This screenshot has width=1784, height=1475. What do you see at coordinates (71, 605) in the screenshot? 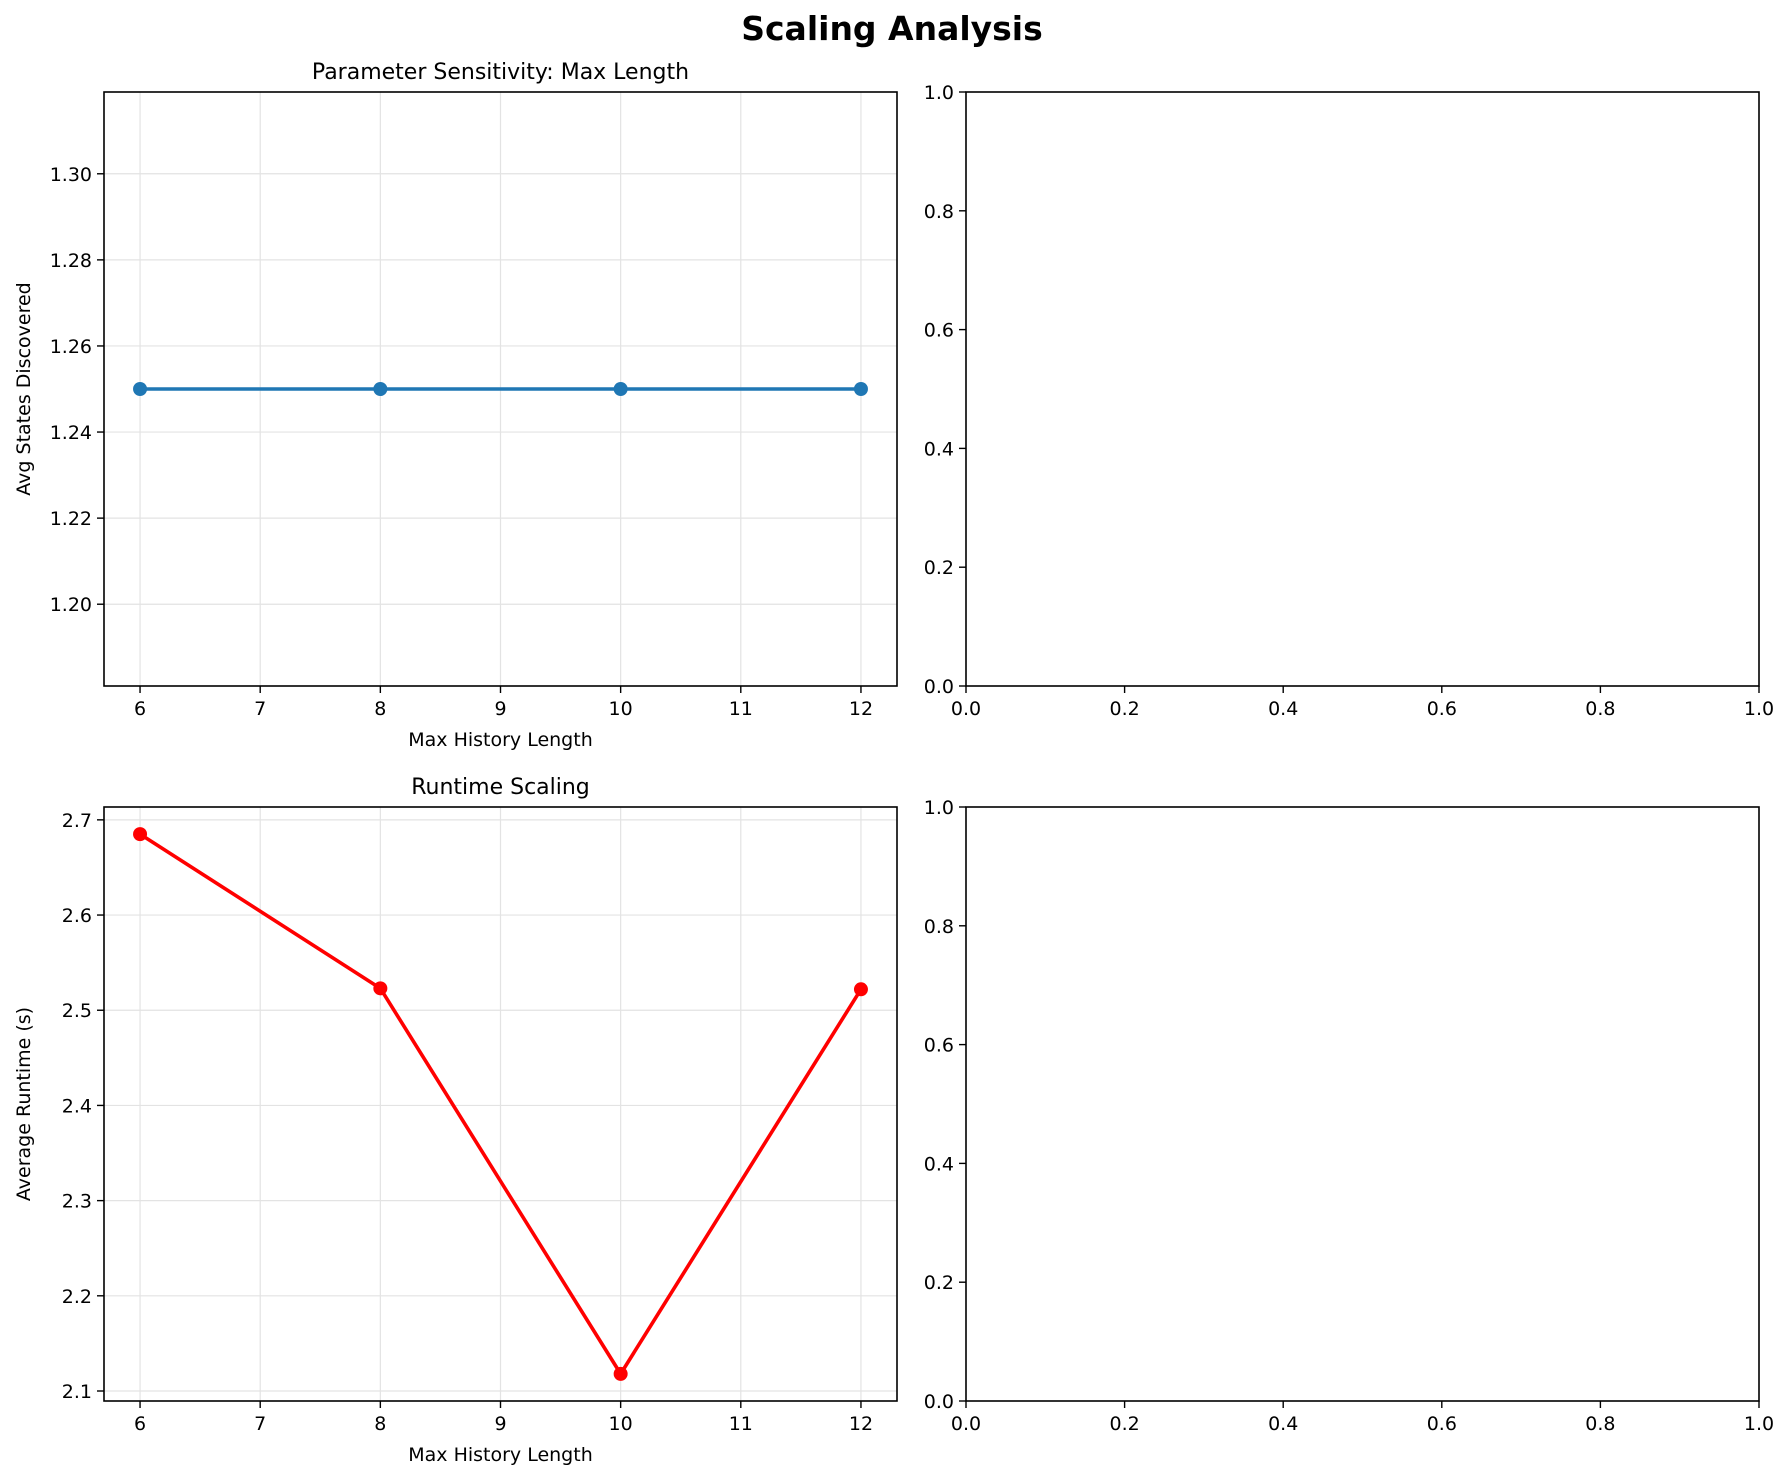
I see `y-tick-label: 1.20` at bounding box center [71, 605].